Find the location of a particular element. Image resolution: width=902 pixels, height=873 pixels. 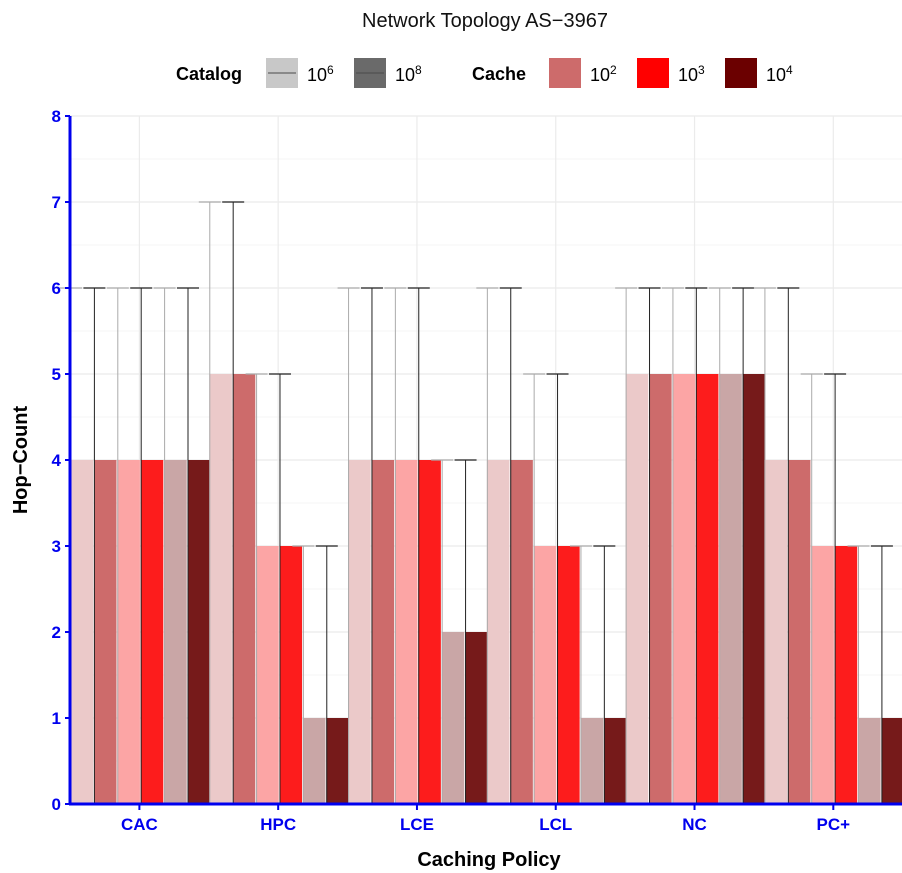

legend-label: 106 is located at coordinates (320, 74).